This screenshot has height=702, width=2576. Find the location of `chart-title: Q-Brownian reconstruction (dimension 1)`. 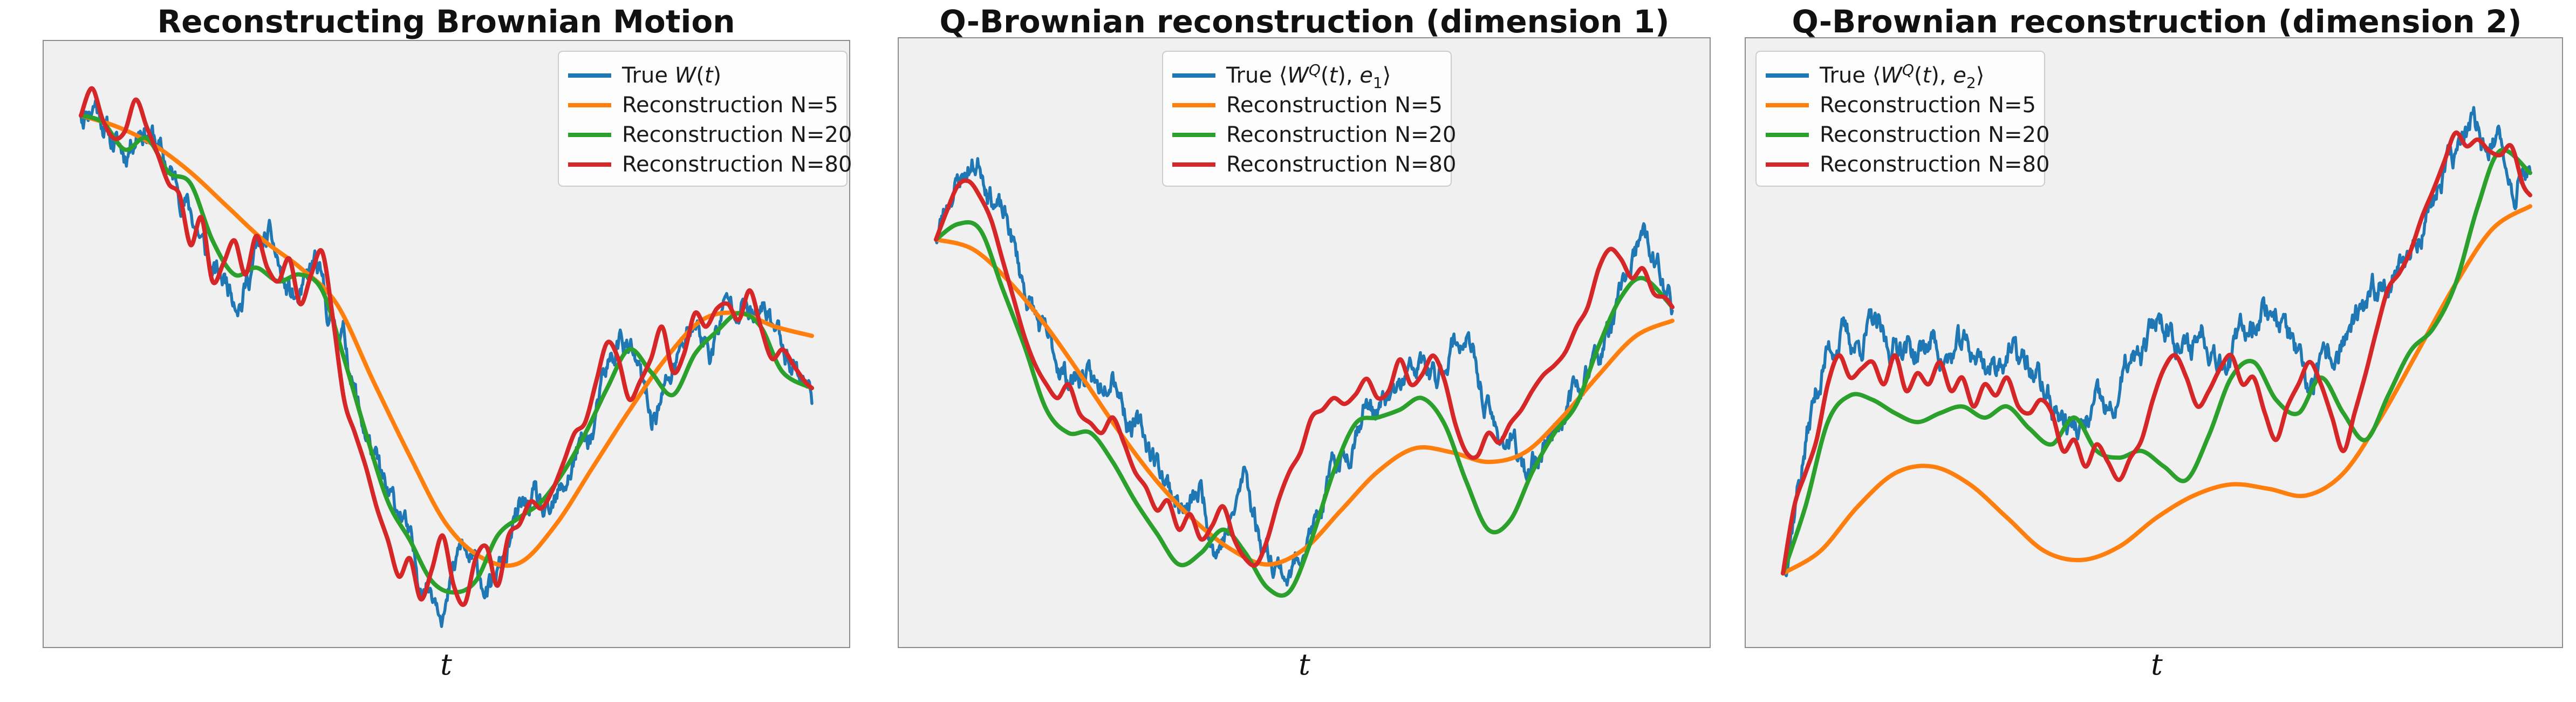

chart-title: Q-Brownian reconstruction (dimension 1) is located at coordinates (1305, 21).